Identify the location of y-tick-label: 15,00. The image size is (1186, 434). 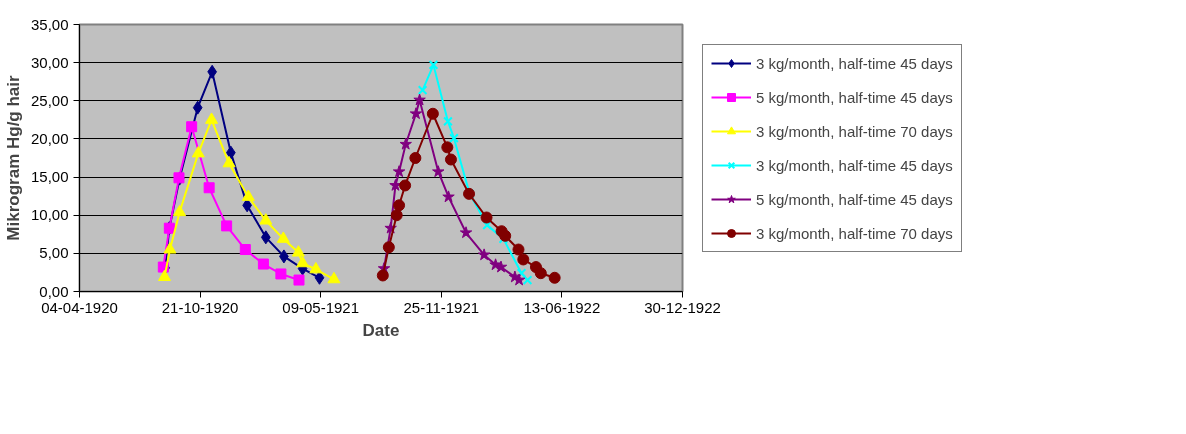
(49, 177).